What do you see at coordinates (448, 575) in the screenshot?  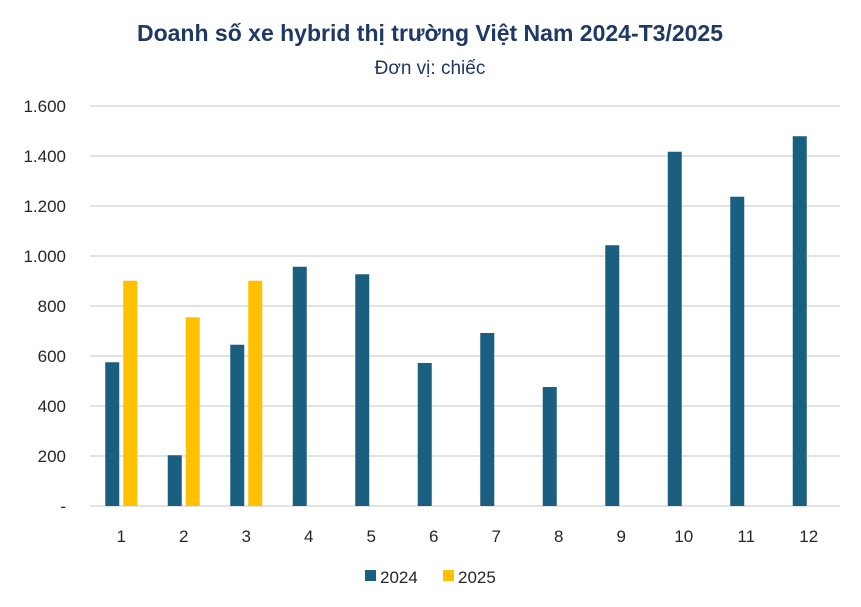 I see `legend-swatch-2025` at bounding box center [448, 575].